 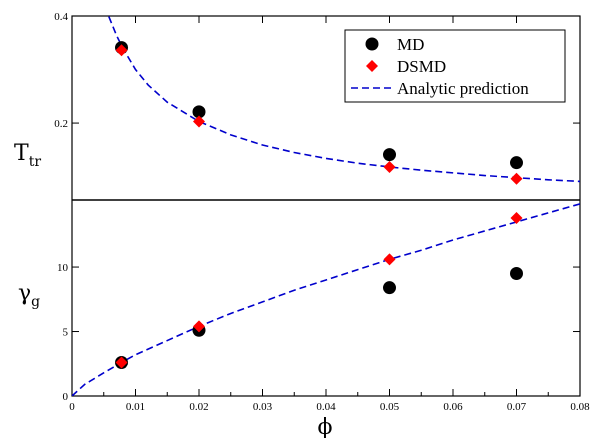 I want to click on legend-label: MD, so click(x=410, y=44).